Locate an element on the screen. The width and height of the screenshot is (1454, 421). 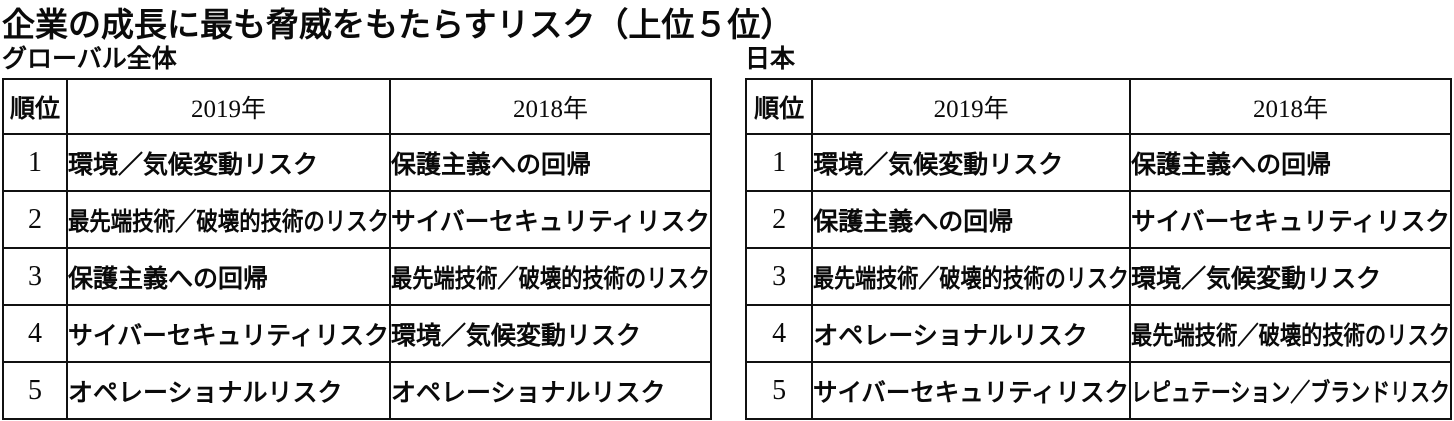
japan-table-heading: 日本 is located at coordinates (770, 59).